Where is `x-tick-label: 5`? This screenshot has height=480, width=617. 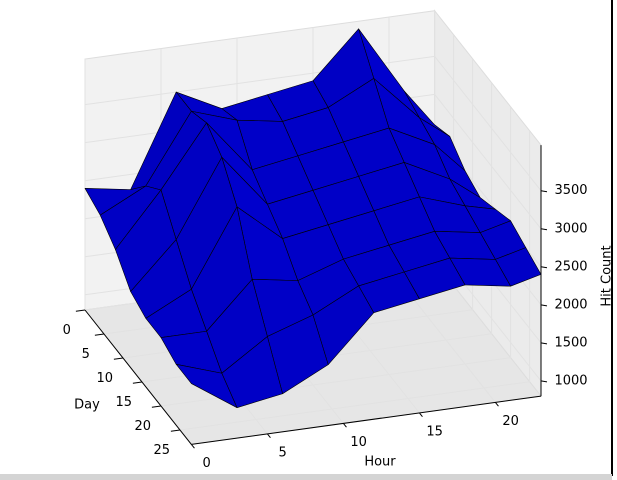 x-tick-label: 5 is located at coordinates (282, 453).